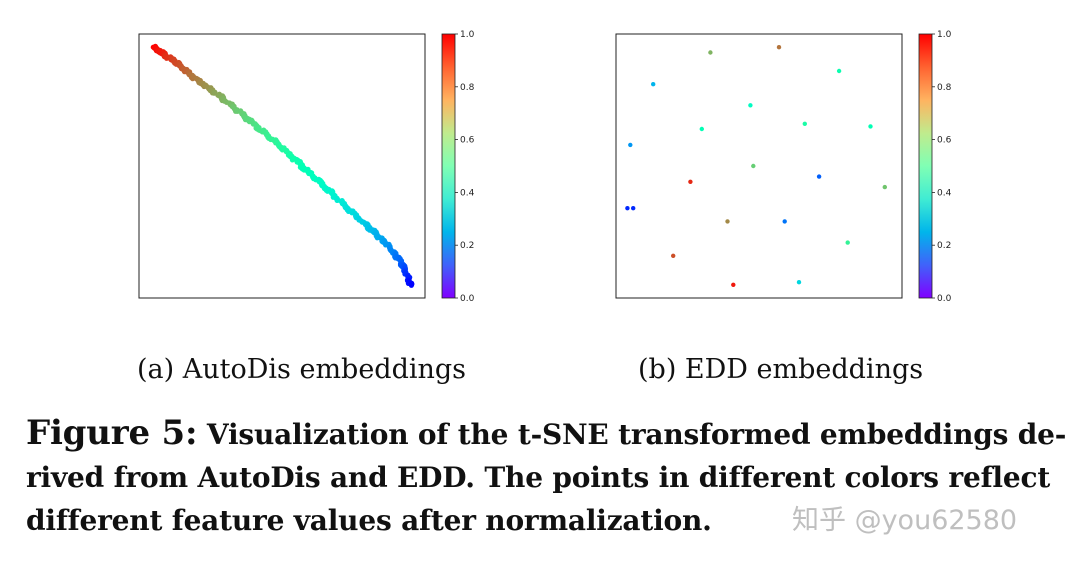  Describe the element at coordinates (112, 433) in the screenshot. I see `figure-label: Figure 5:` at that location.